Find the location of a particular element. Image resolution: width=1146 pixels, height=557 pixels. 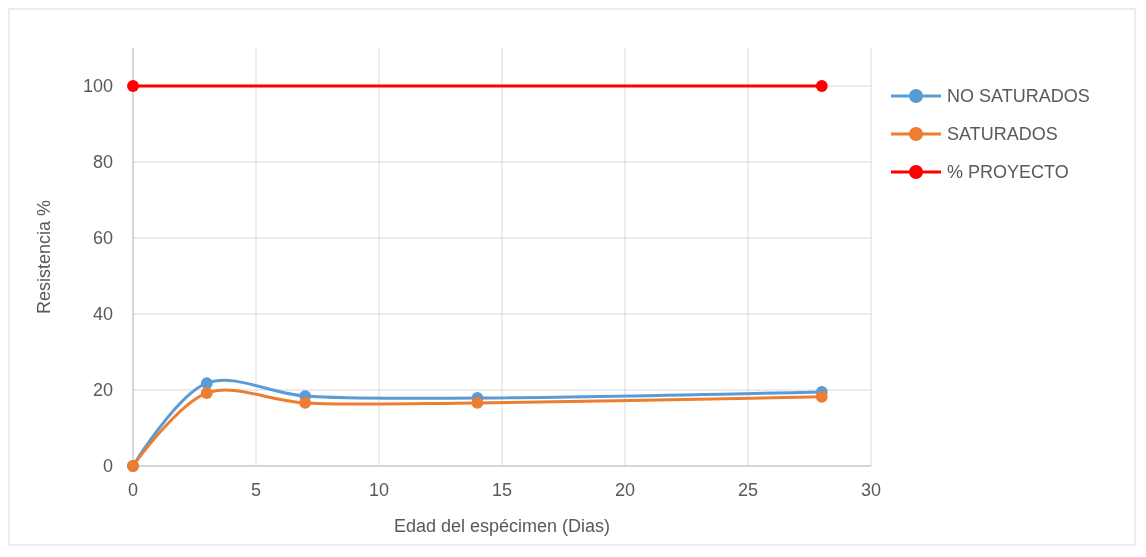

y-tick-label: 20 is located at coordinates (102, 390).